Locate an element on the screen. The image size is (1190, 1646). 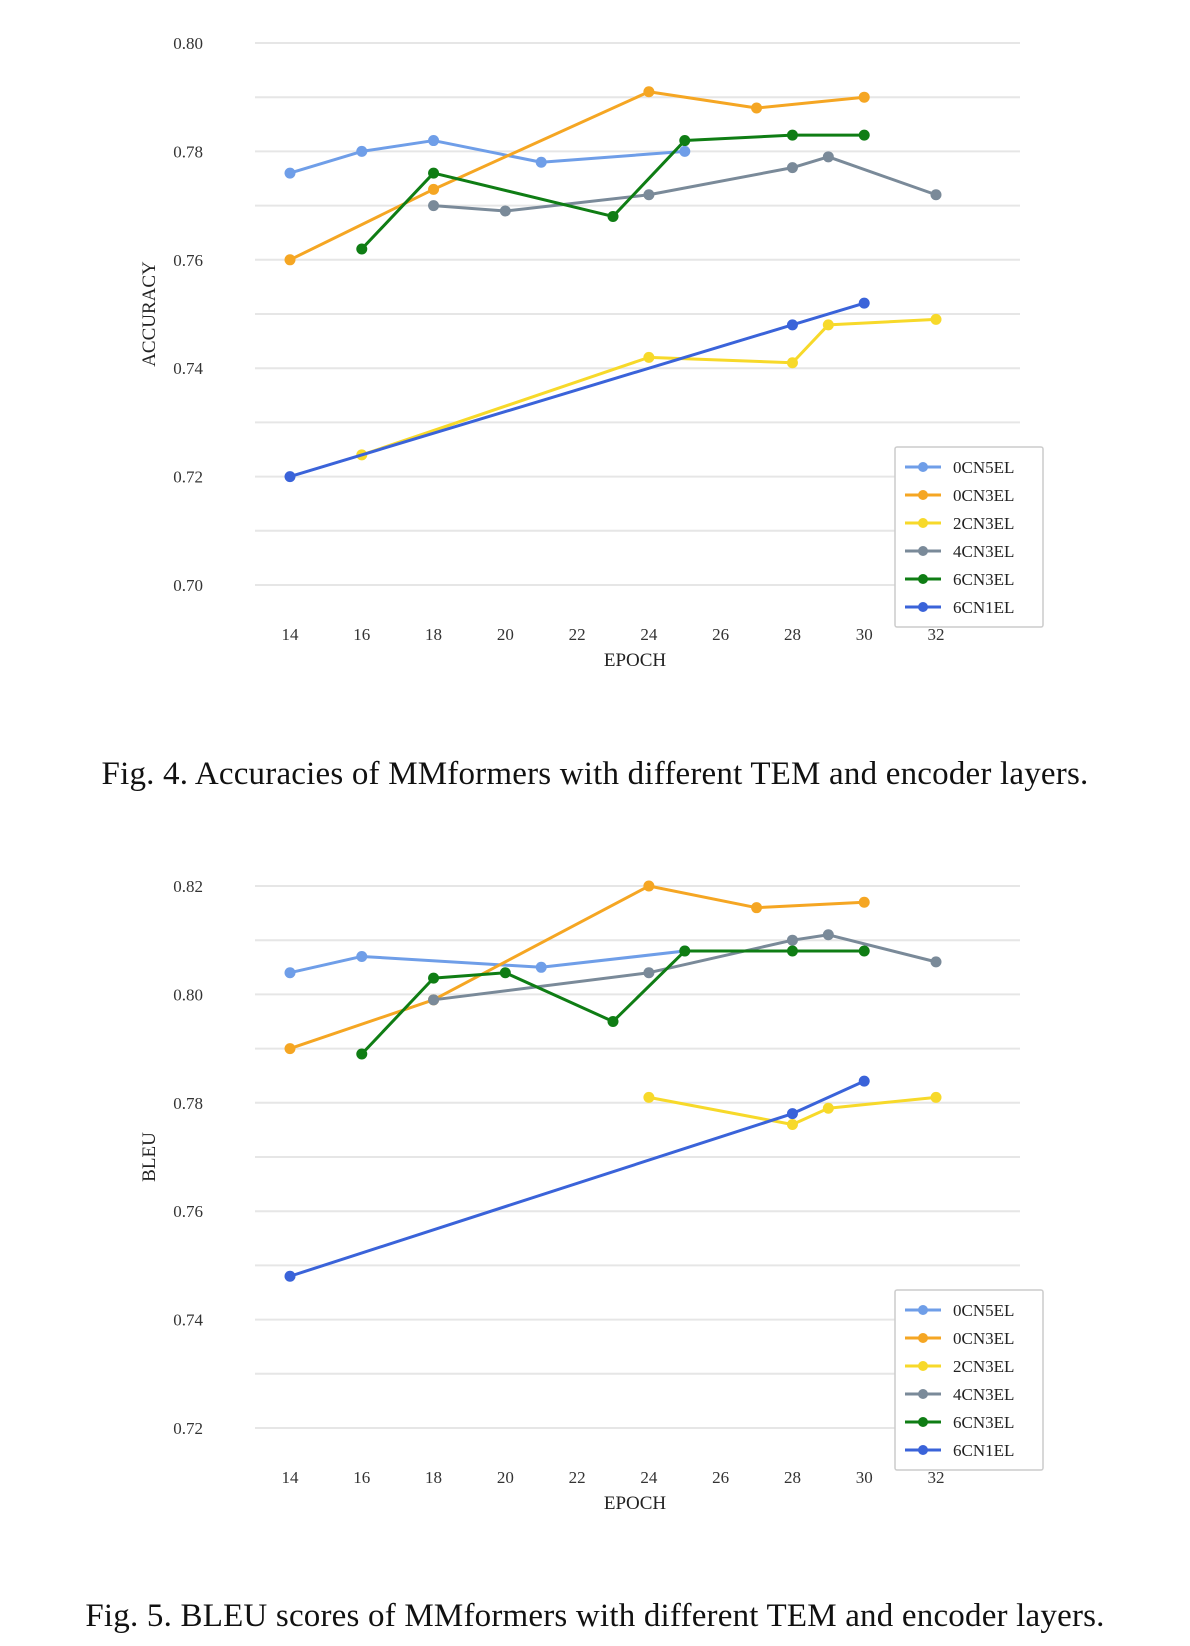
y-tick-label: 0.82 is located at coordinates (188, 886).